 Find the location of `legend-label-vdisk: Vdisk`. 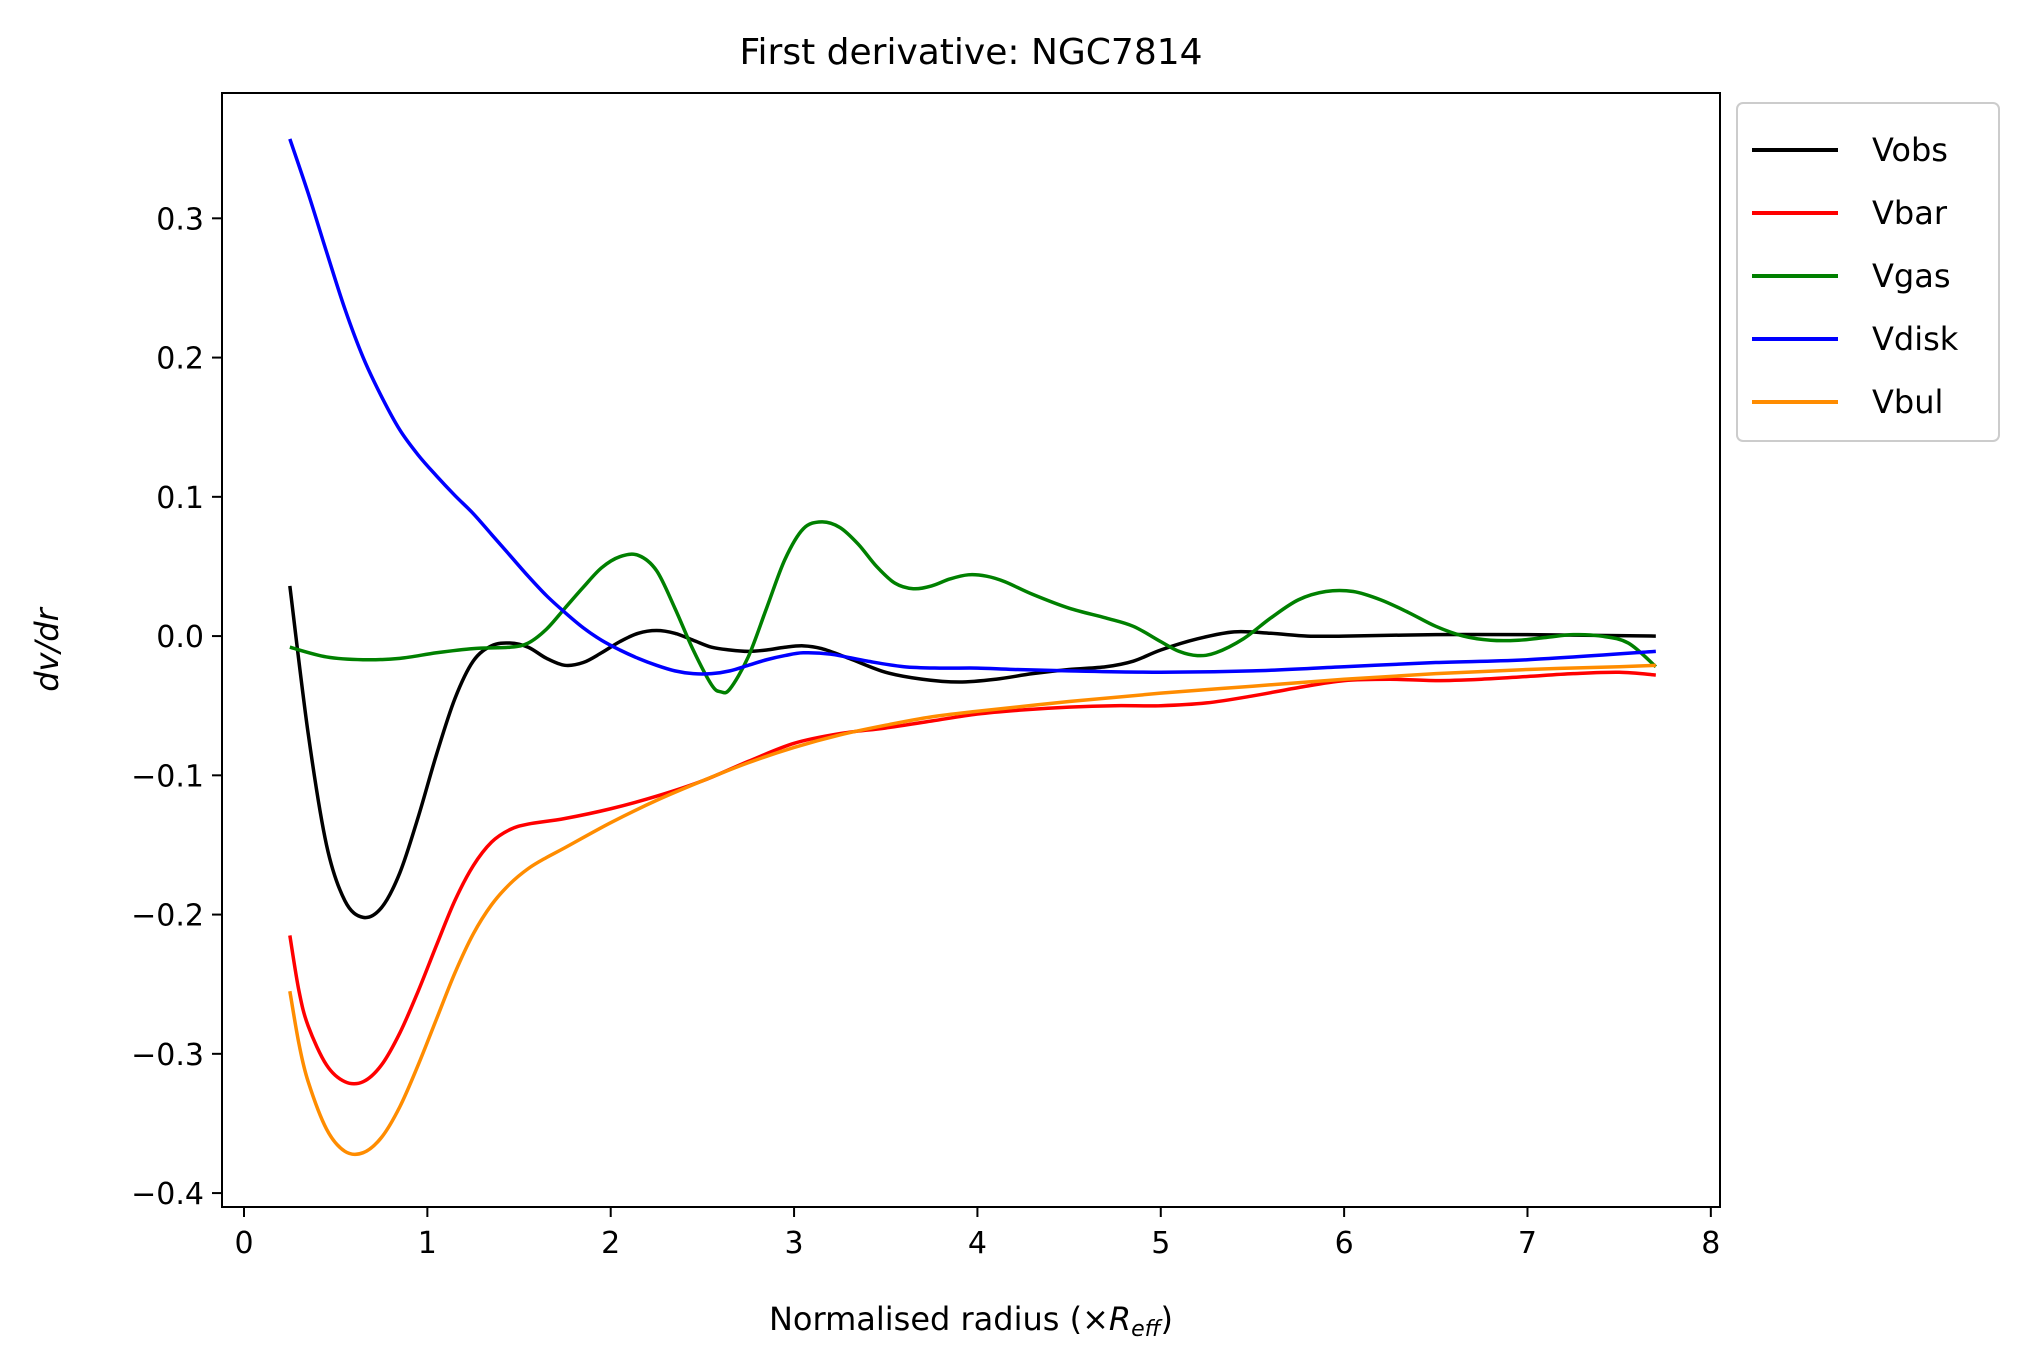

legend-label-vdisk: Vdisk is located at coordinates (1915, 339).